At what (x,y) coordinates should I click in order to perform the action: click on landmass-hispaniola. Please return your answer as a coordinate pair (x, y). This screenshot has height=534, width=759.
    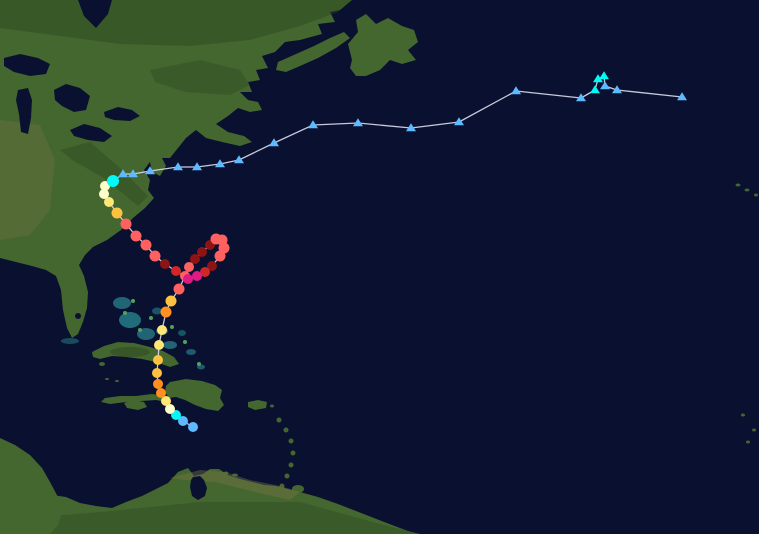
    Looking at the image, I should click on (194, 395).